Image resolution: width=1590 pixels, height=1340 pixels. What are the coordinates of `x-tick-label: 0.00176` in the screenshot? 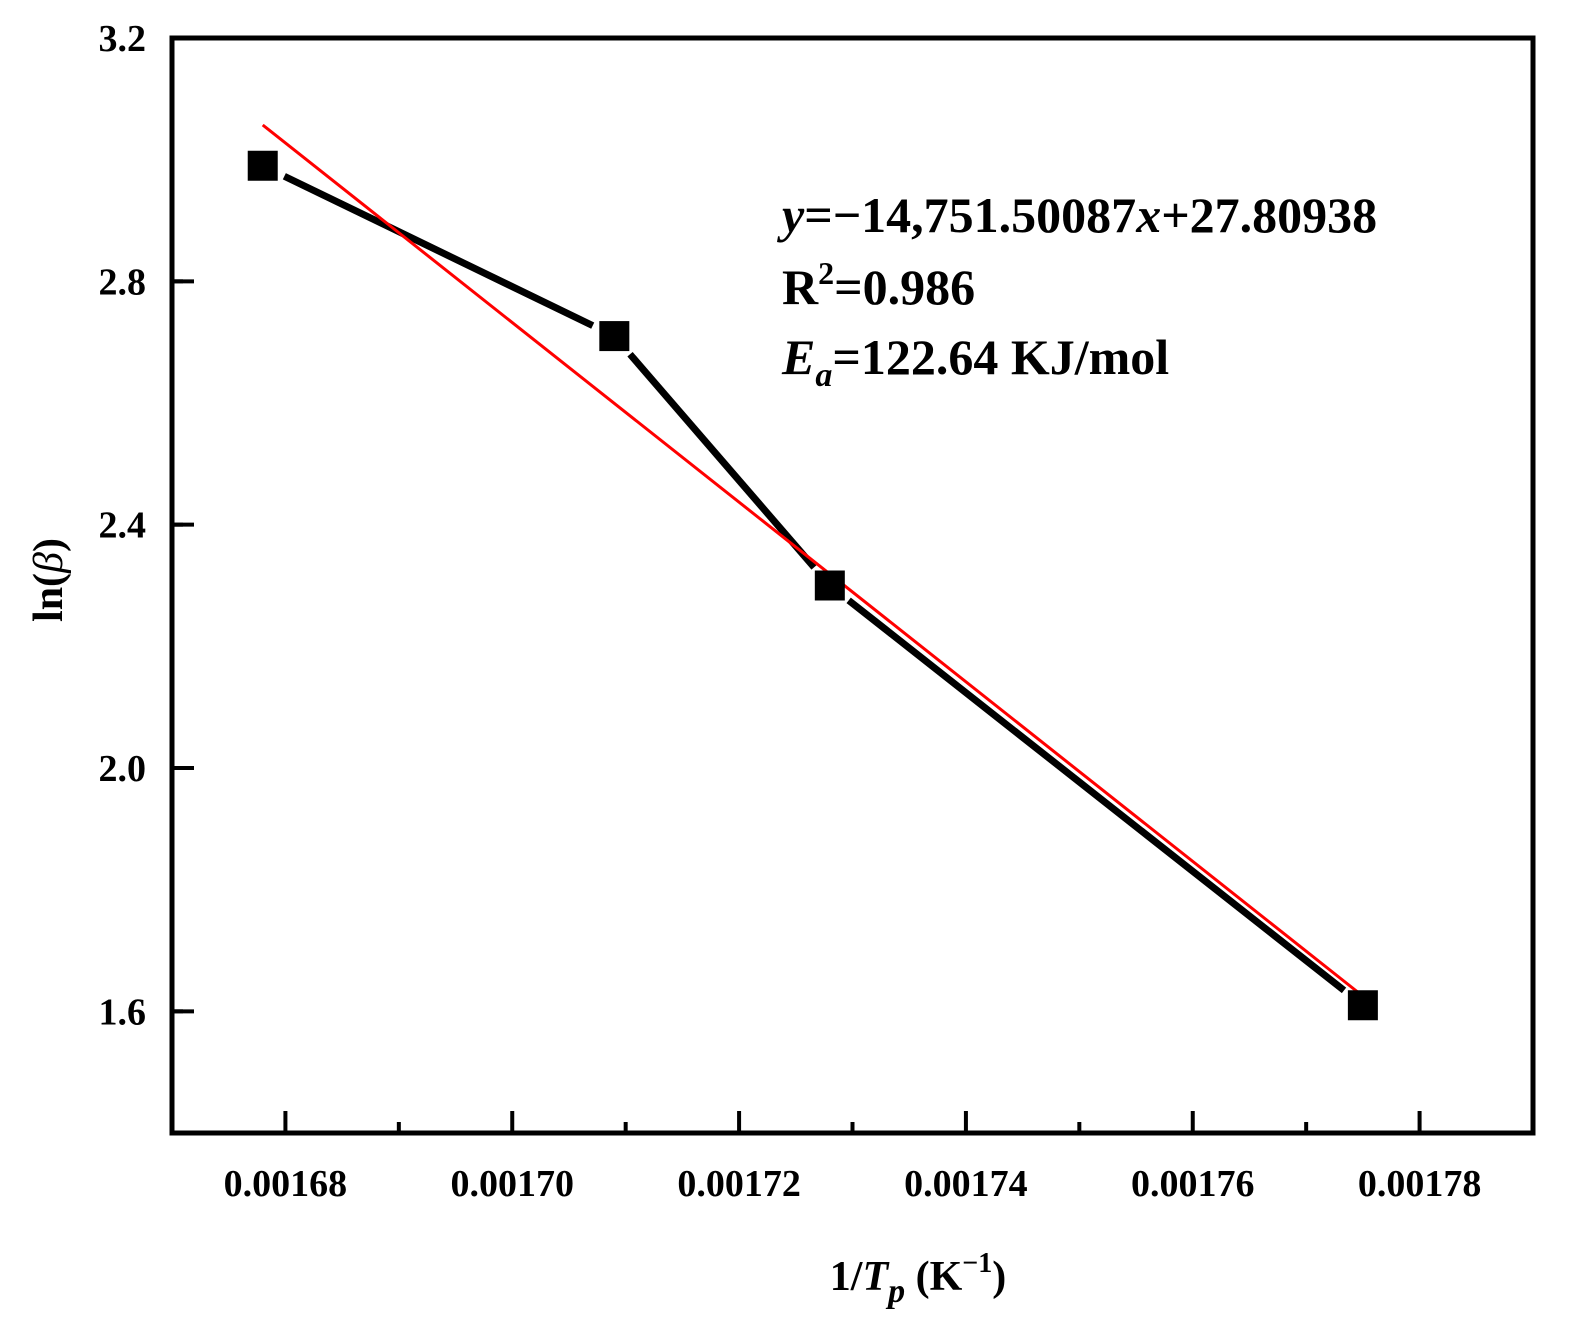 It's located at (1193, 1184).